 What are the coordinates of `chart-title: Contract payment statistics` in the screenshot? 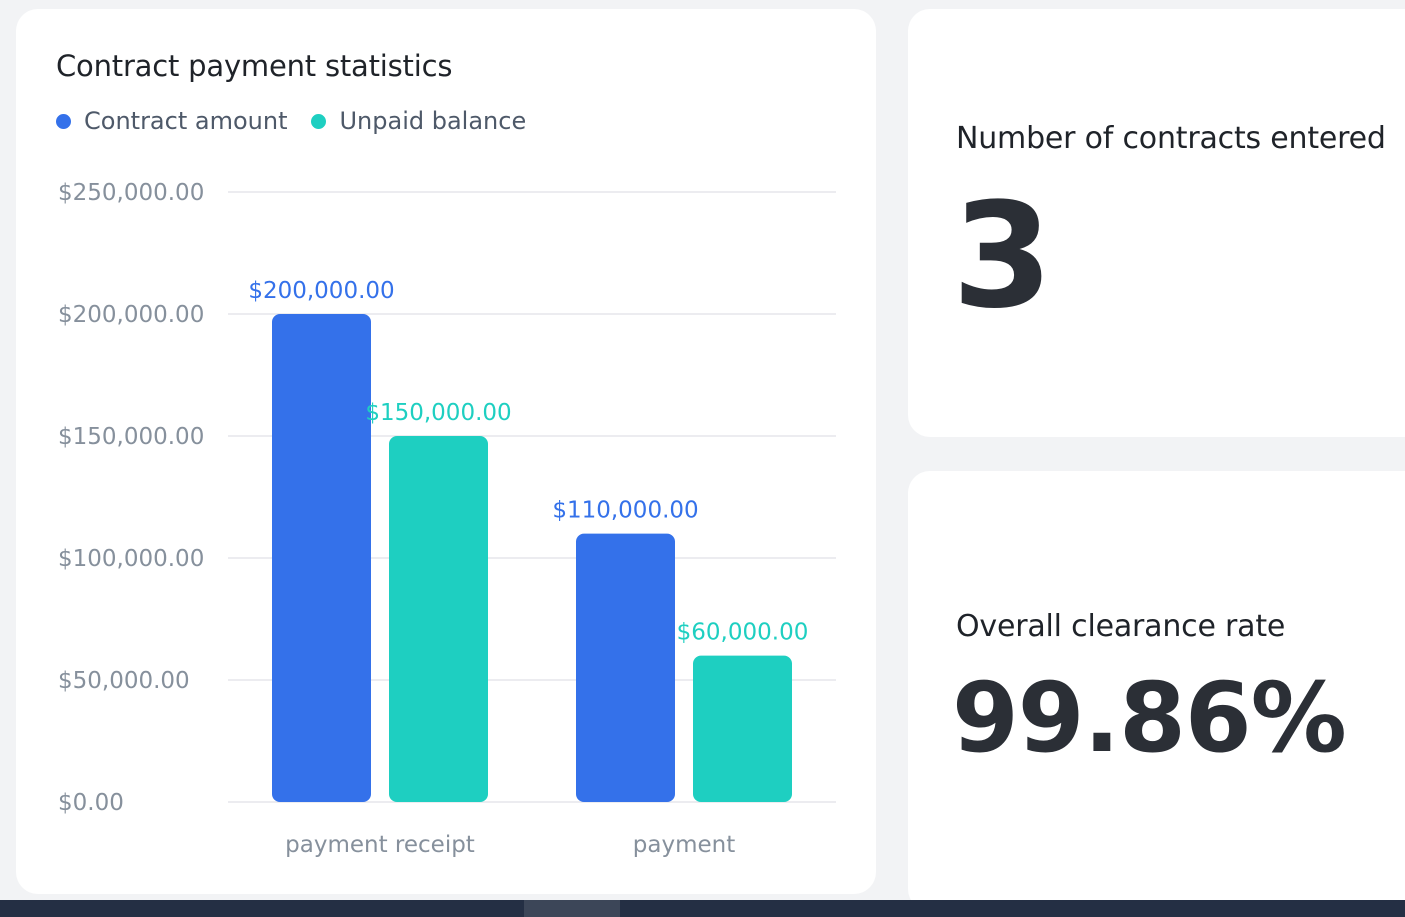 It's located at (254, 66).